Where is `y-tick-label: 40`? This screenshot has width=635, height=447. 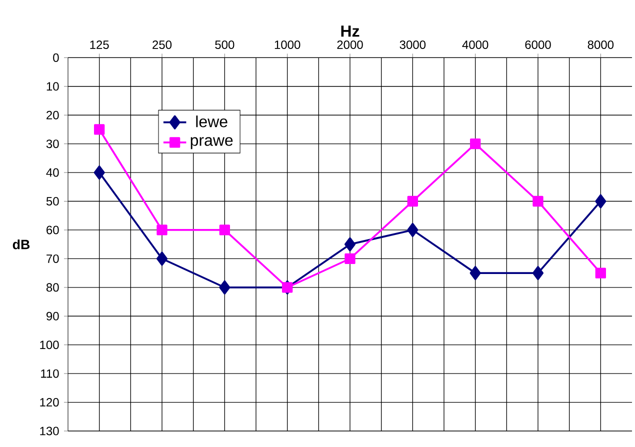 y-tick-label: 40 is located at coordinates (52, 172).